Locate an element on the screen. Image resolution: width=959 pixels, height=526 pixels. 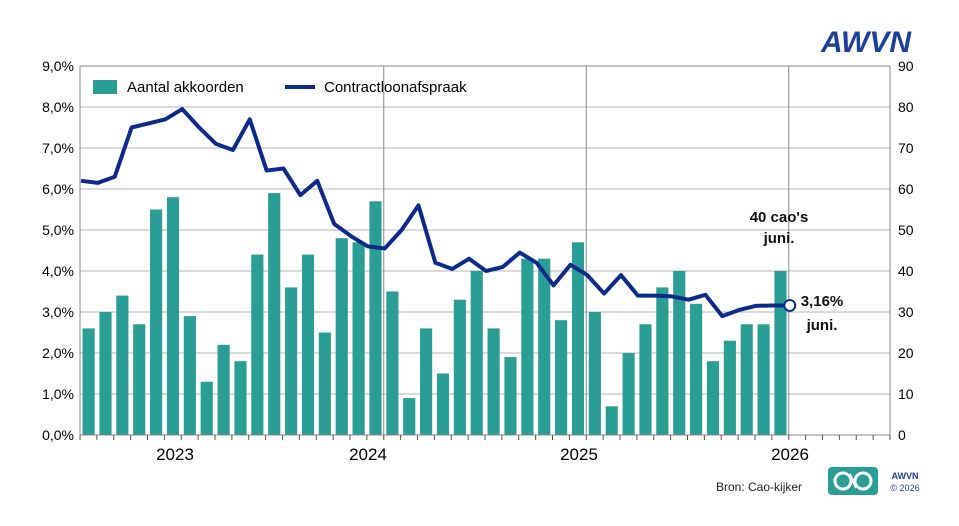
year-label: 2025 is located at coordinates (579, 454).